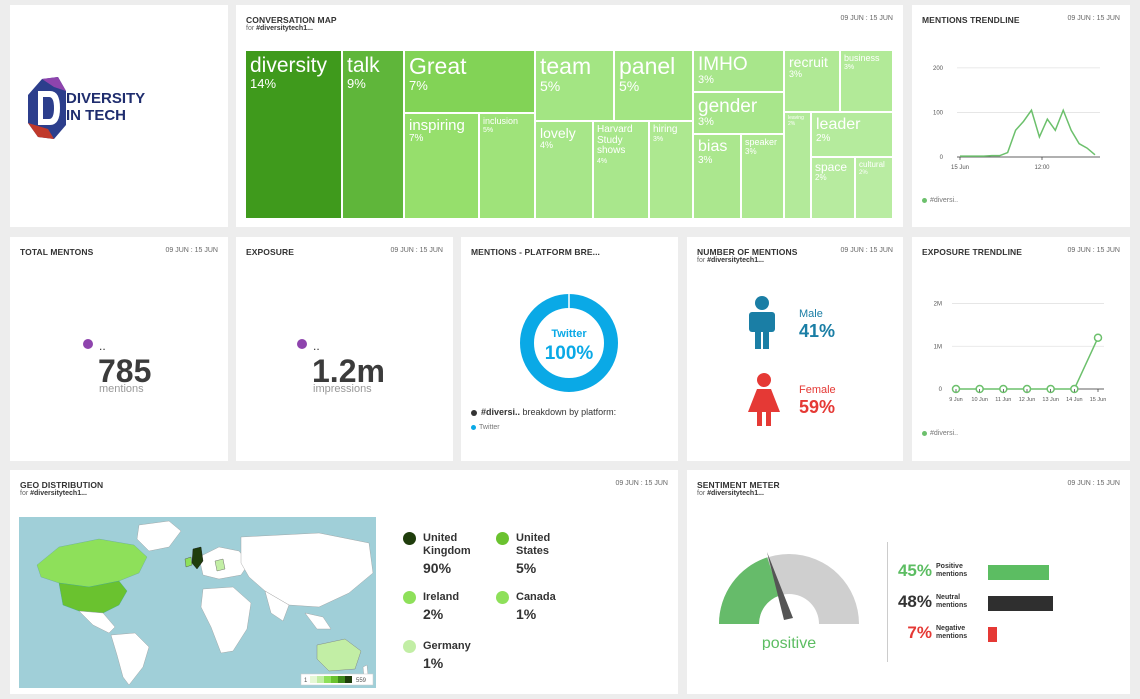  Describe the element at coordinates (438, 66) in the screenshot. I see `treemap-word: Great` at that location.